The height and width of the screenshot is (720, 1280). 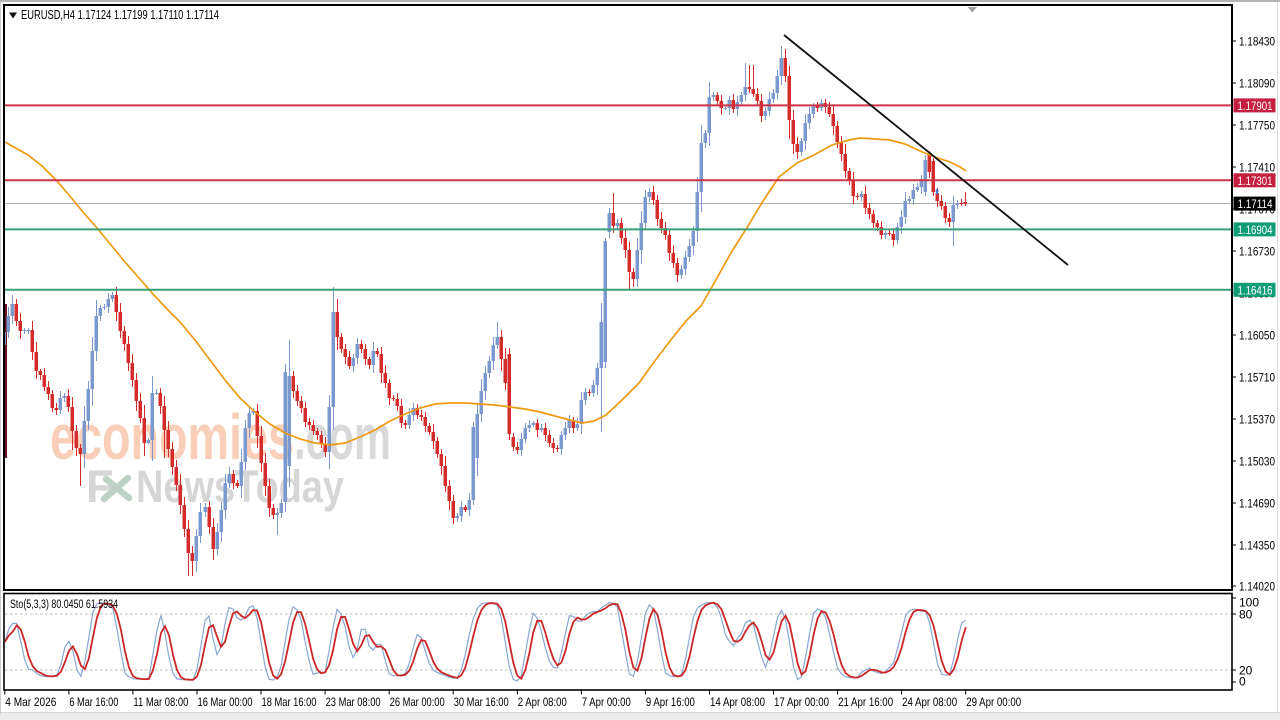 What do you see at coordinates (1255, 181) in the screenshot?
I see `svg-text: 1.17301` at bounding box center [1255, 181].